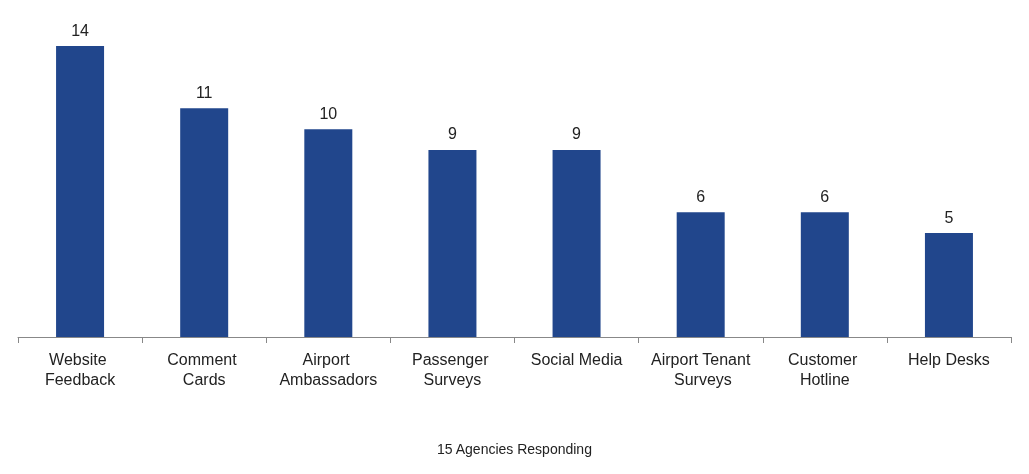 Image resolution: width=1029 pixels, height=474 pixels. What do you see at coordinates (576, 359) in the screenshot?
I see `x-tick-label: Social Media` at bounding box center [576, 359].